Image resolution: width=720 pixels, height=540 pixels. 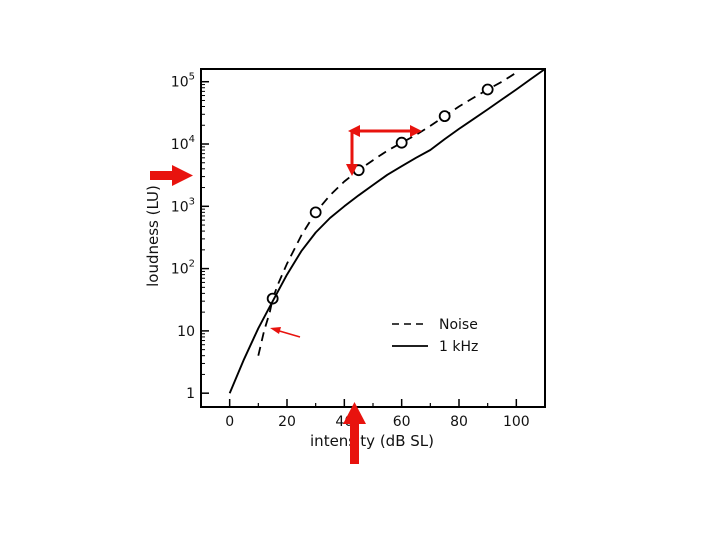 I want to click on double-horizontal-arrow, so click(x=385, y=131).